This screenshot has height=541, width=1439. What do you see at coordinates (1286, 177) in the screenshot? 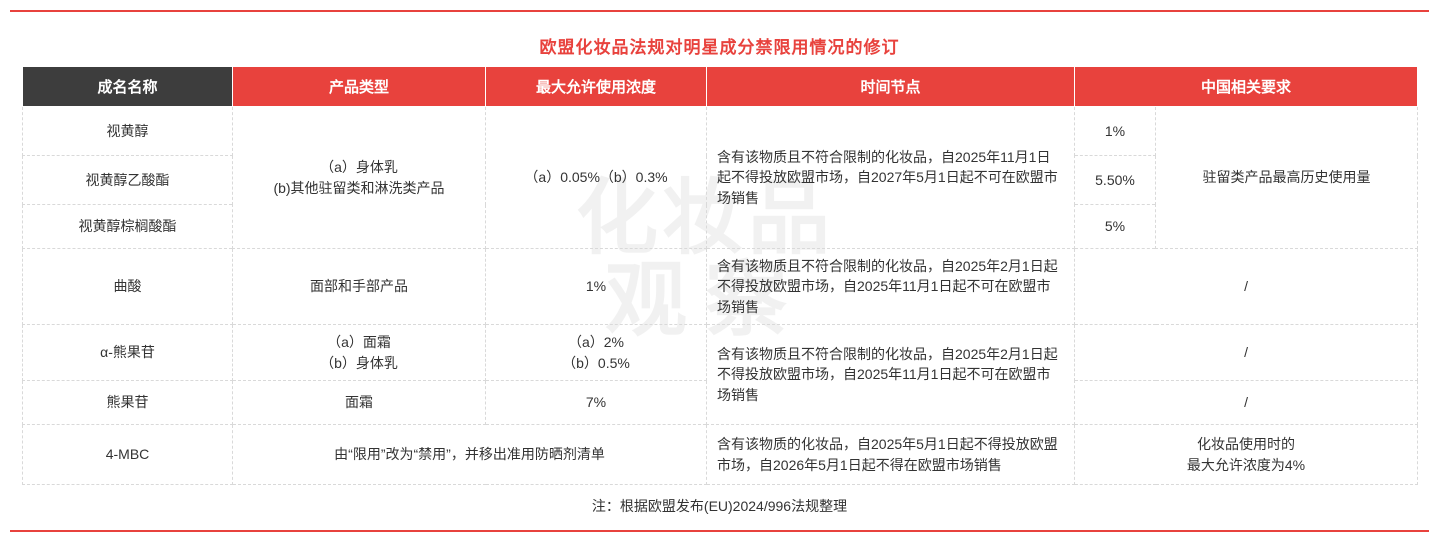
I see `china-note-cell: 驻留类产品最高历史使用量` at bounding box center [1286, 177].